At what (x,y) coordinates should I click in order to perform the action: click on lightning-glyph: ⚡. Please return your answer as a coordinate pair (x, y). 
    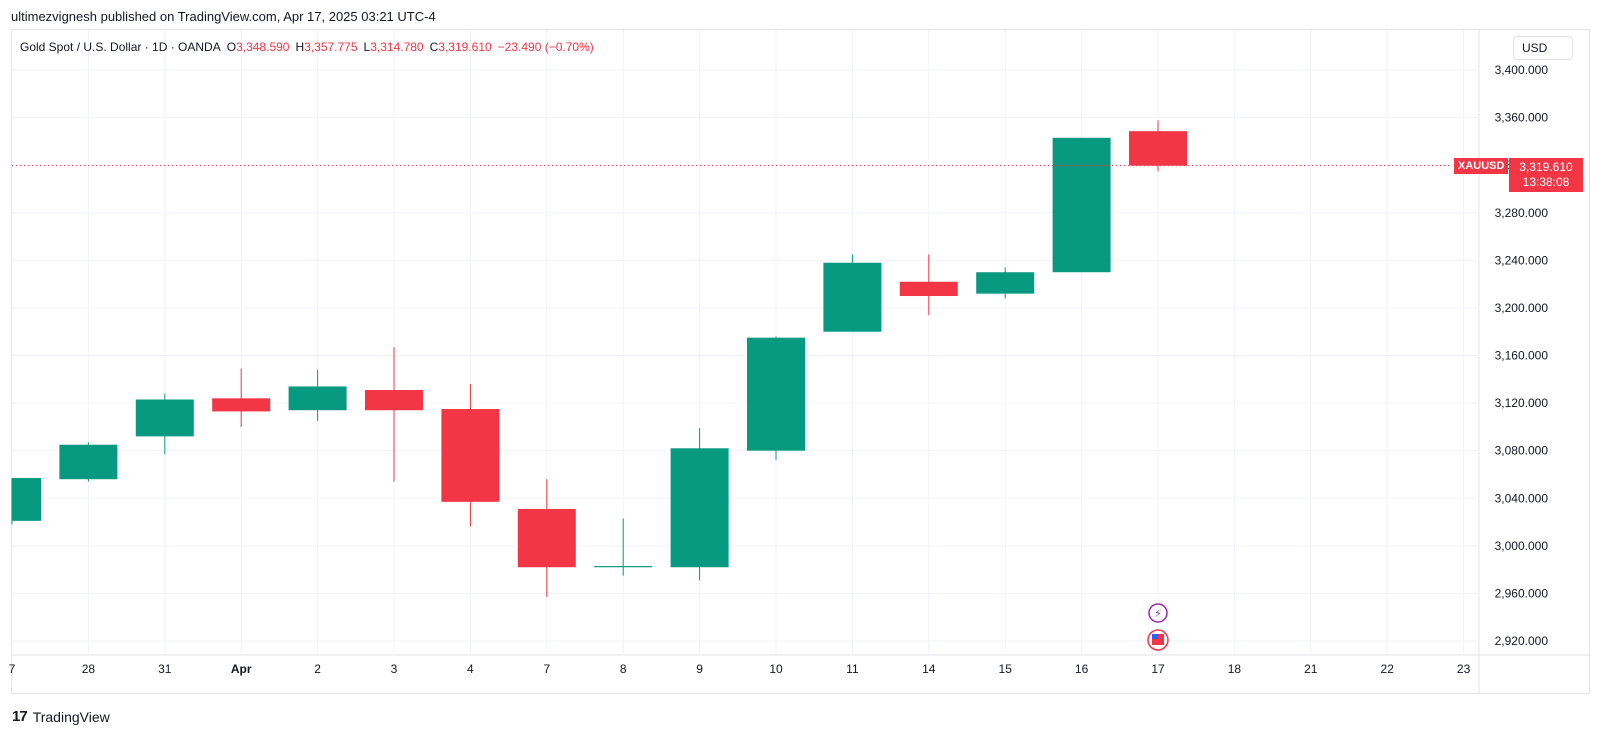
    Looking at the image, I should click on (1158, 613).